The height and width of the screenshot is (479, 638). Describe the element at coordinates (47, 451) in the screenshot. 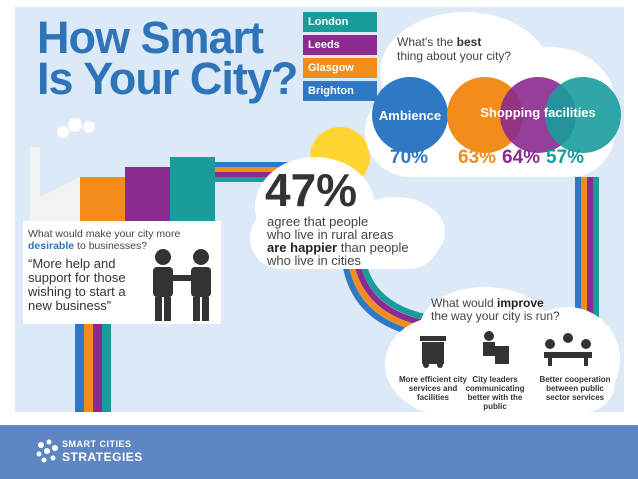

I see `smart-cities-logo-icon` at that location.